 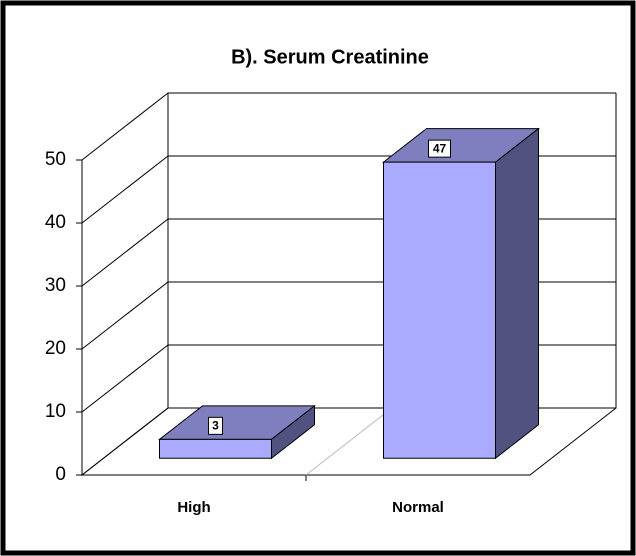 What do you see at coordinates (55, 159) in the screenshot?
I see `y-tick-label: 50` at bounding box center [55, 159].